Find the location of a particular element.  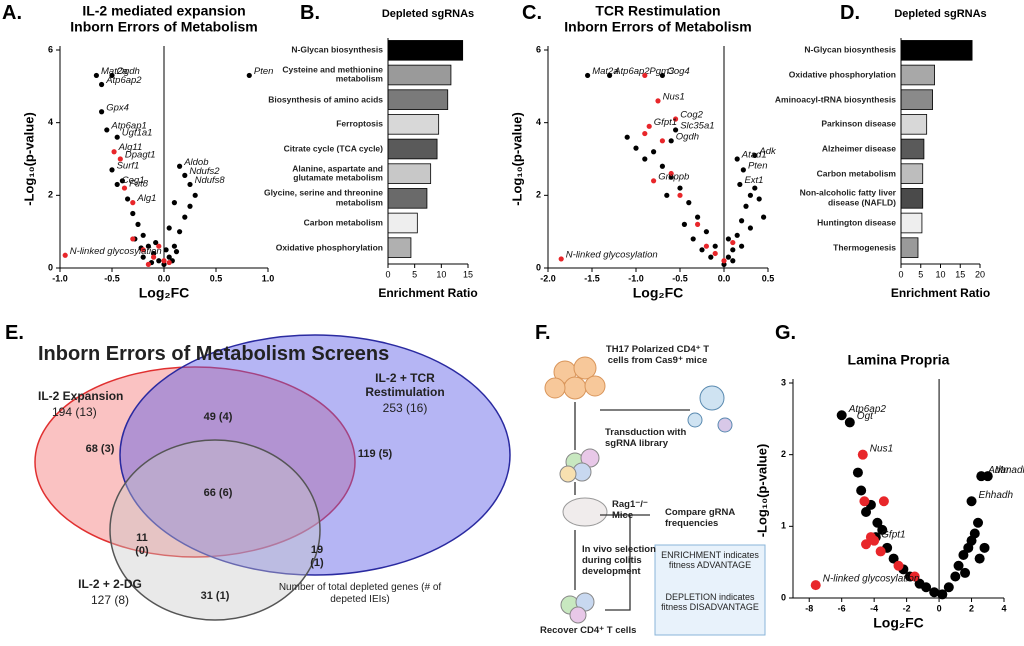

virus-icons is located at coordinates (710, 409).